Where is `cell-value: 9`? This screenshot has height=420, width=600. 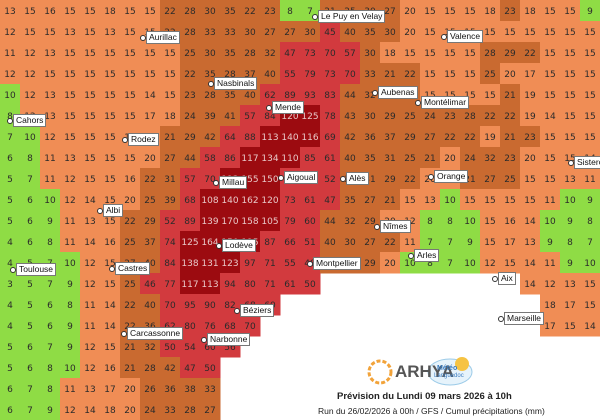 cell-value: 9 is located at coordinates (470, 243).